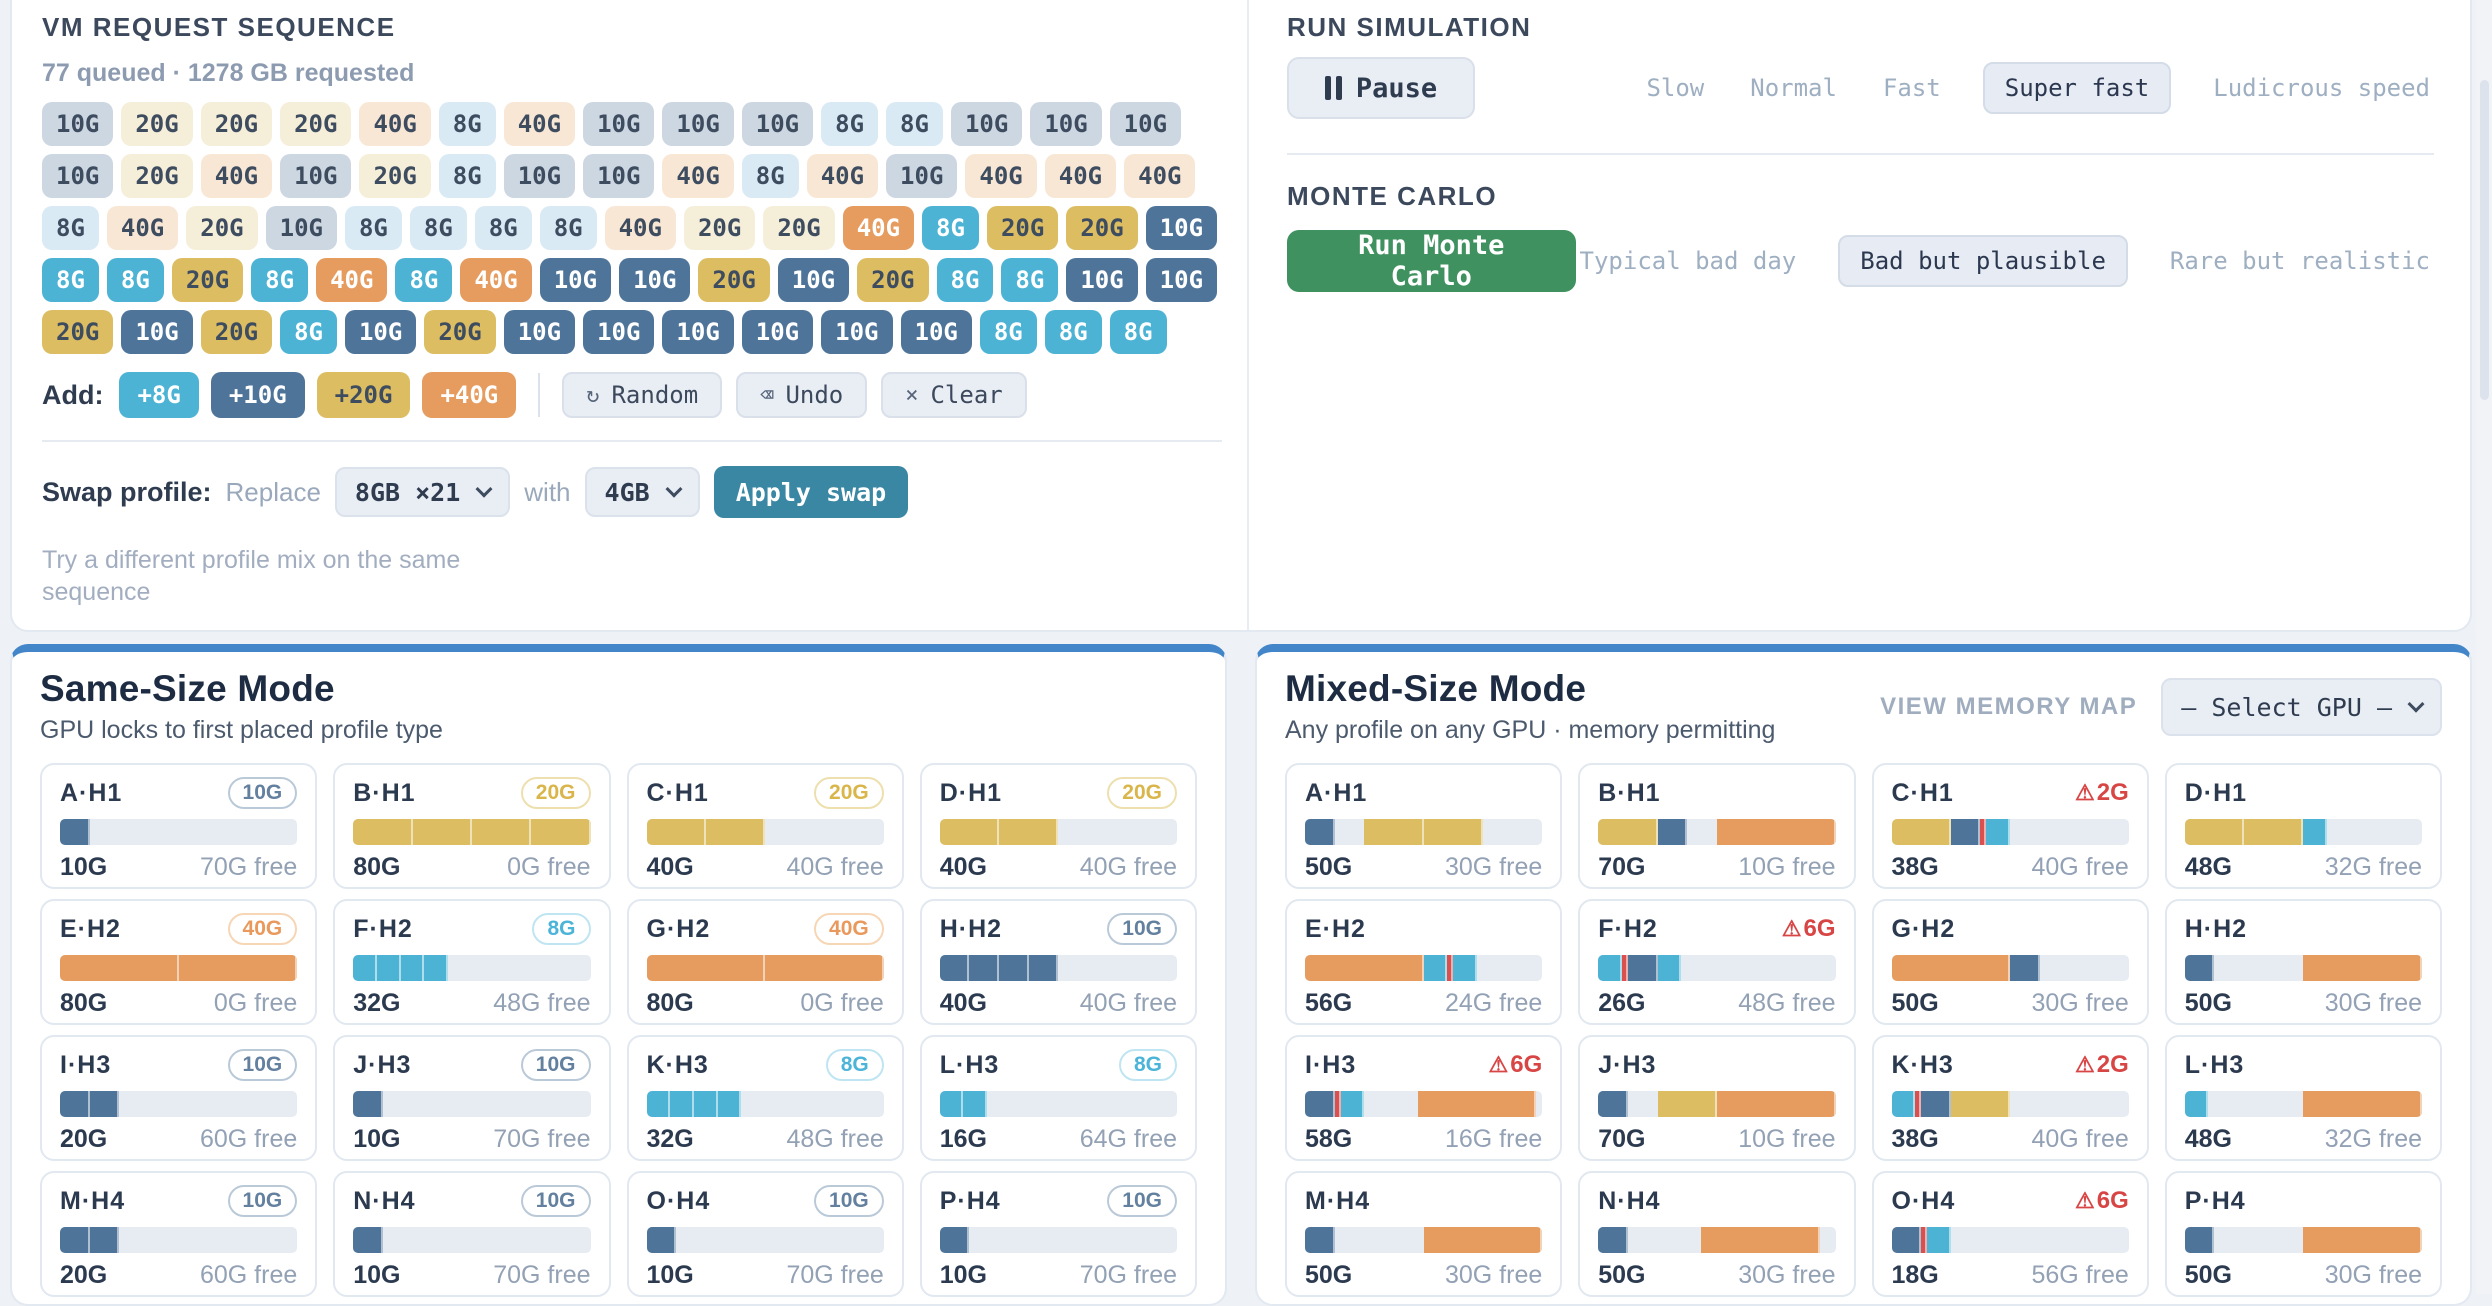 The width and height of the screenshot is (2492, 1306). I want to click on scenario-option-bad-but-plausible: Bad but plausible, so click(1983, 261).